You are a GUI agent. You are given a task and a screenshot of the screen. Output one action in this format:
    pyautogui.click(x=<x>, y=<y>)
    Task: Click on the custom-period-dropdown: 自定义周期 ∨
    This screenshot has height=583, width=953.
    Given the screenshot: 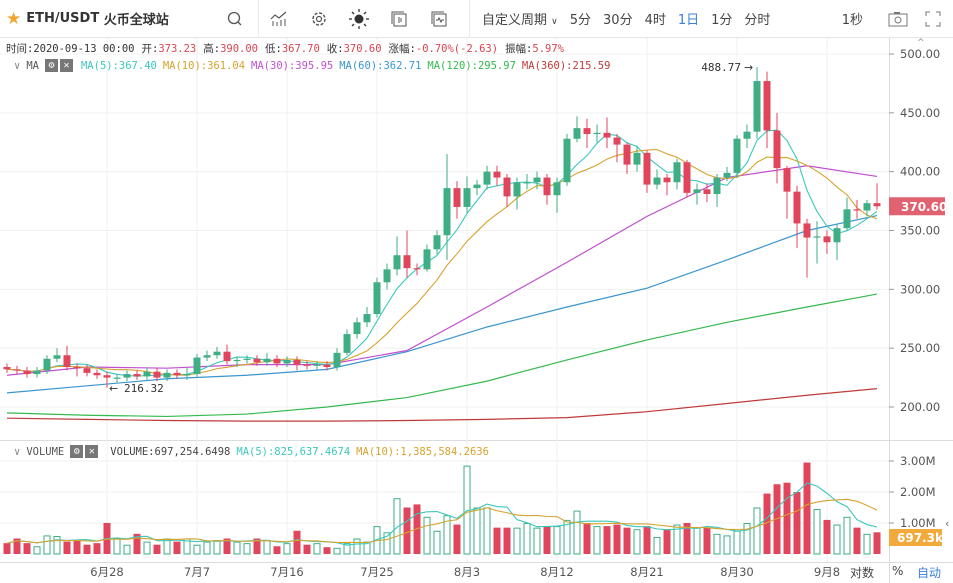 What is the action you would take?
    pyautogui.click(x=520, y=18)
    